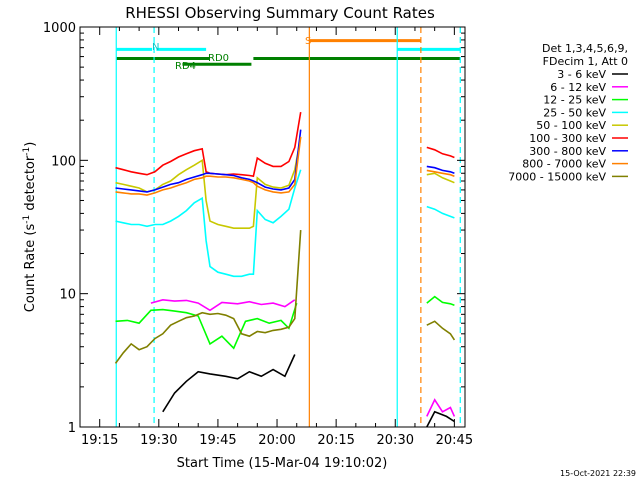 The image size is (640, 480). What do you see at coordinates (276, 440) in the screenshot?
I see `x-tick-label: 20:00` at bounding box center [276, 440].